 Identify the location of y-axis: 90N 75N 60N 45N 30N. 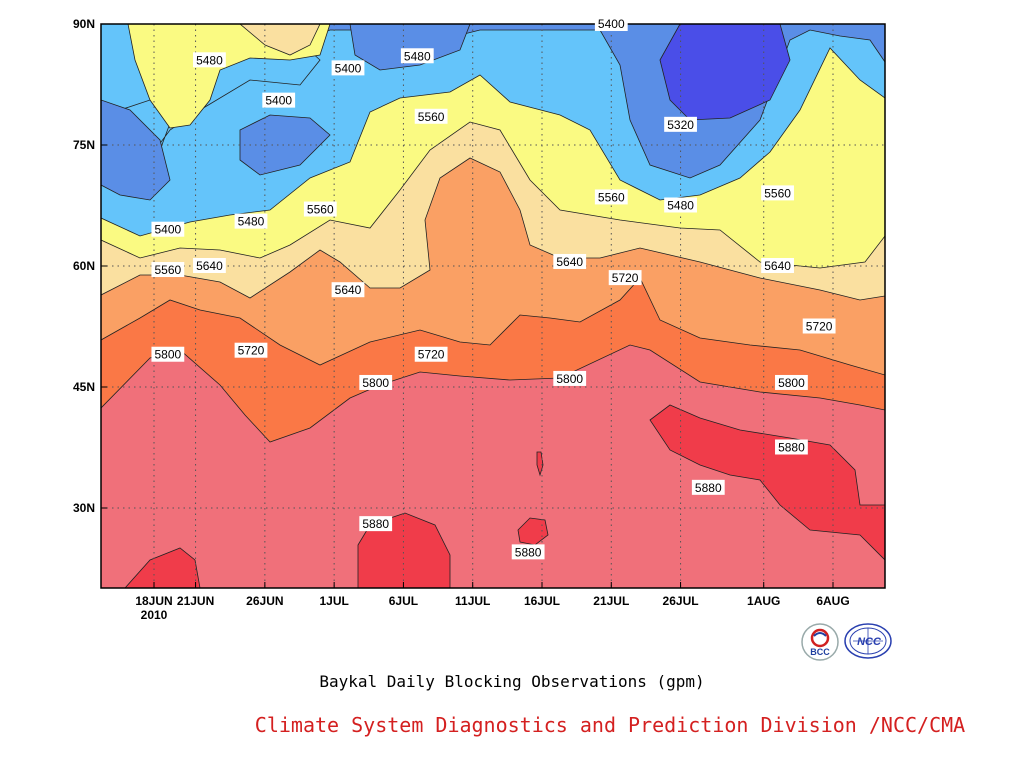
(90, 266).